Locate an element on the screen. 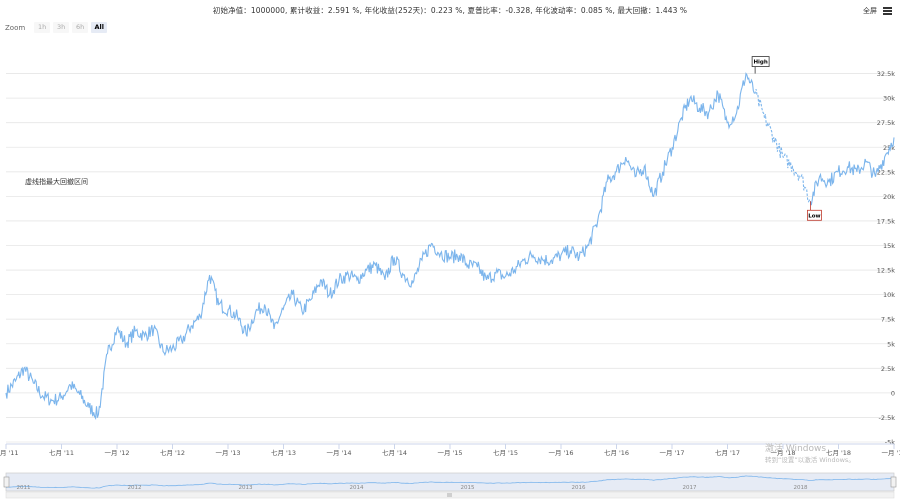  low-flag is located at coordinates (814, 215).